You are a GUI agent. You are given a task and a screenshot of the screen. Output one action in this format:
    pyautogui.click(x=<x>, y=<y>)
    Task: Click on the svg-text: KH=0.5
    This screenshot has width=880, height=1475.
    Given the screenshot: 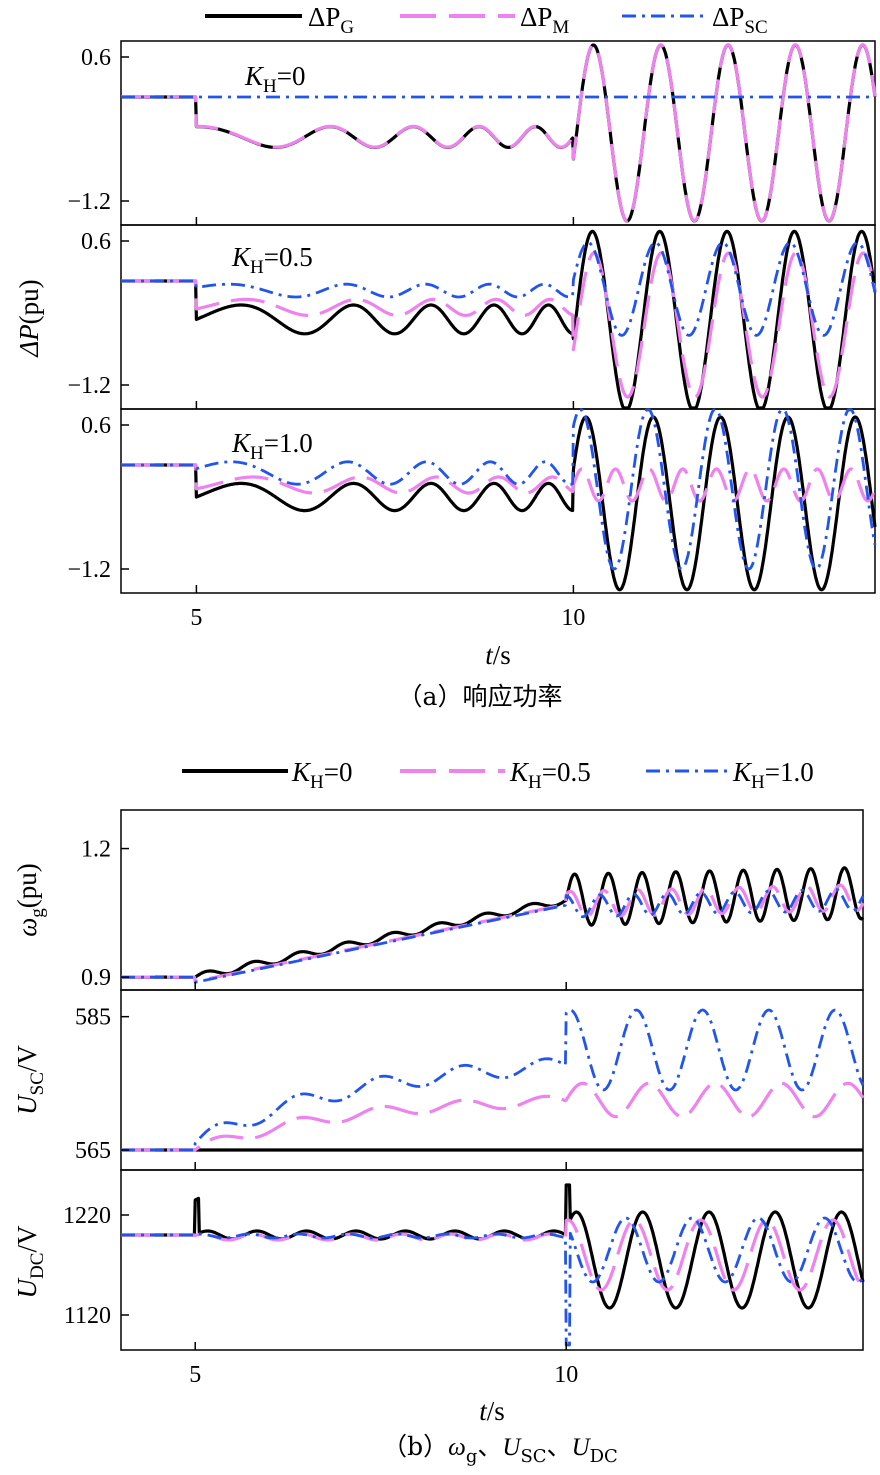 What is the action you would take?
    pyautogui.click(x=272, y=260)
    